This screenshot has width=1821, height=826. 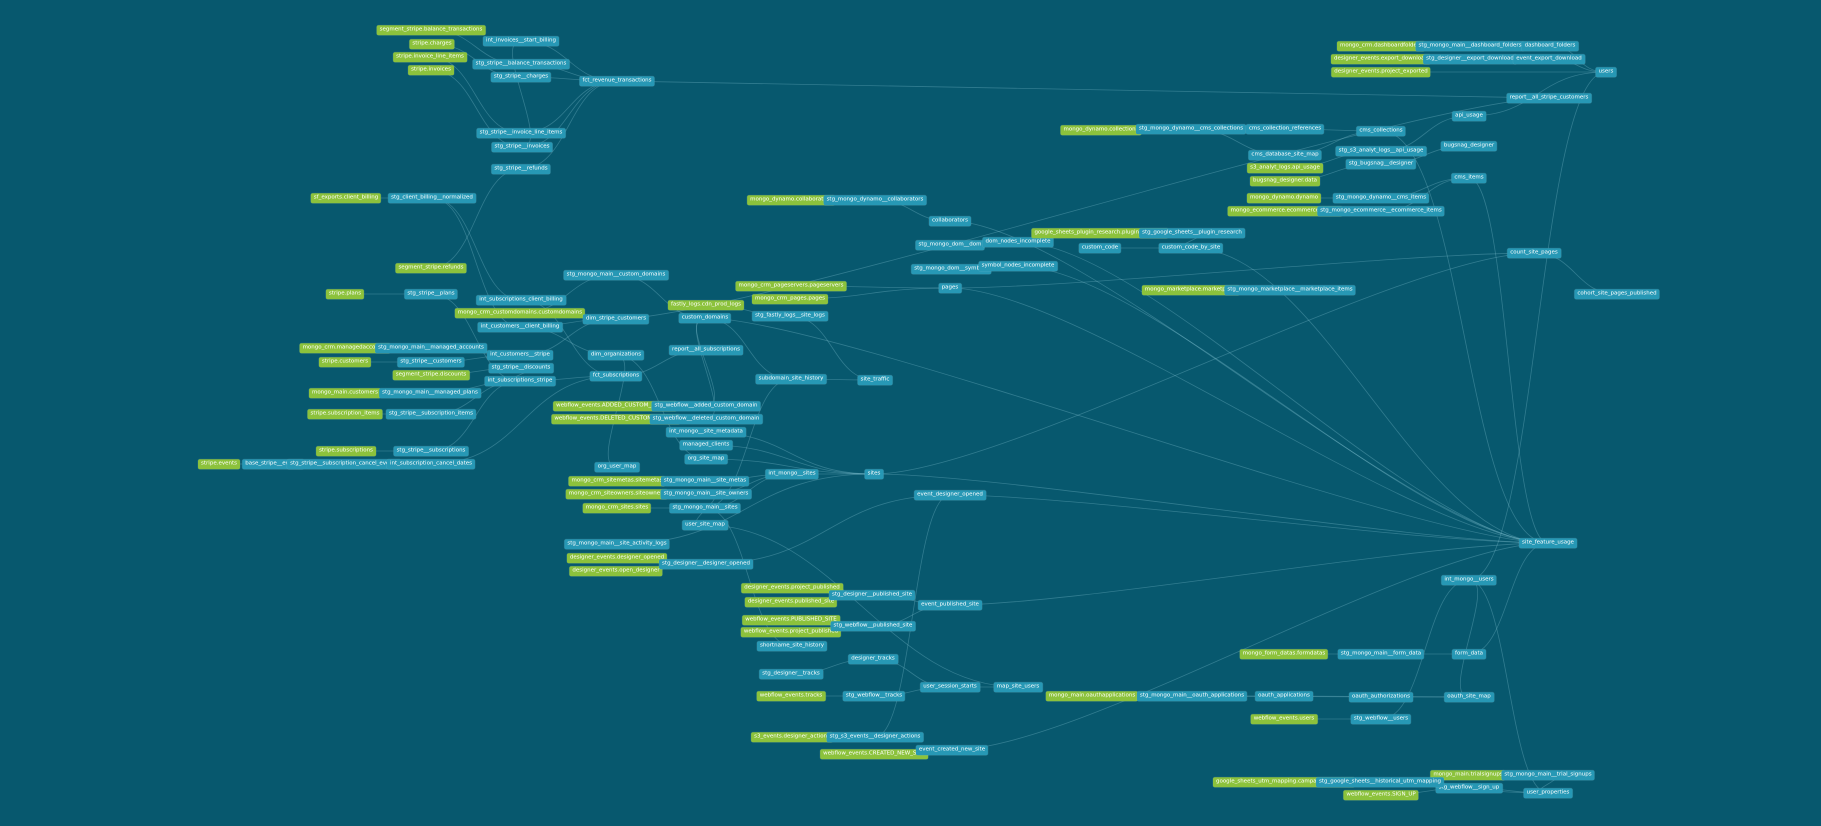 What do you see at coordinates (1285, 129) in the screenshot?
I see `model-node: cms_collection_references` at bounding box center [1285, 129].